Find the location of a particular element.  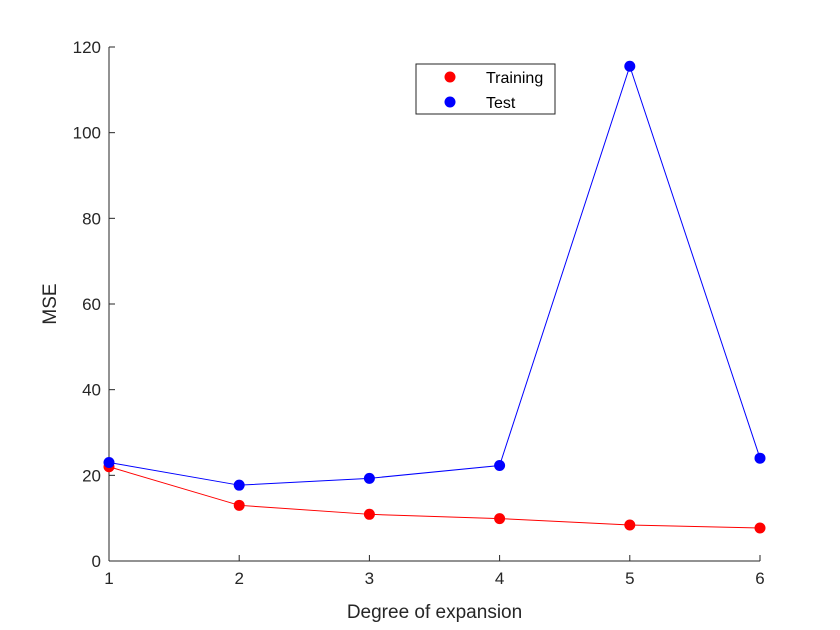

legend-marker-training is located at coordinates (450, 77).